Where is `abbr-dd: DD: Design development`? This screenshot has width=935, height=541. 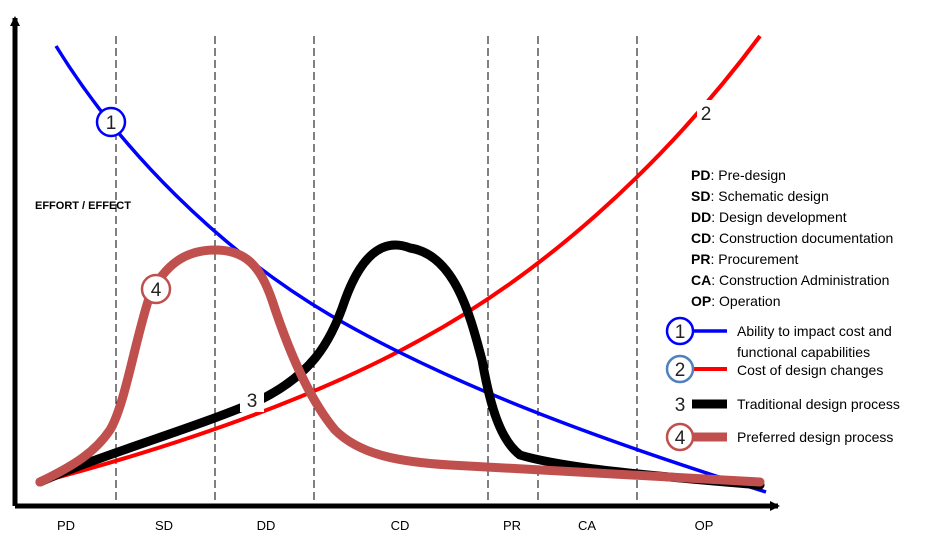
abbr-dd: DD: Design development is located at coordinates (769, 217).